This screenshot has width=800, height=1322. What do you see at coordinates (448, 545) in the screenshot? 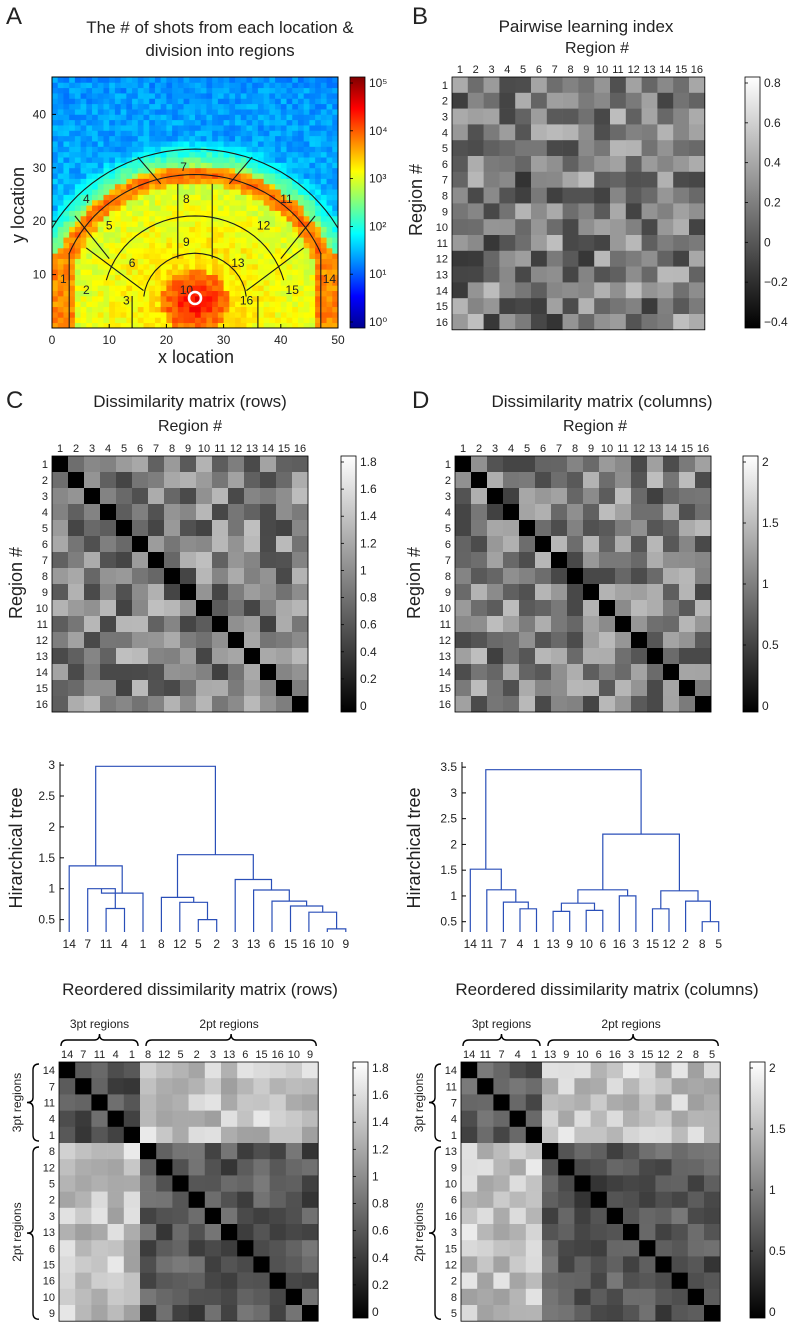
I see `row-label: 6` at bounding box center [448, 545].